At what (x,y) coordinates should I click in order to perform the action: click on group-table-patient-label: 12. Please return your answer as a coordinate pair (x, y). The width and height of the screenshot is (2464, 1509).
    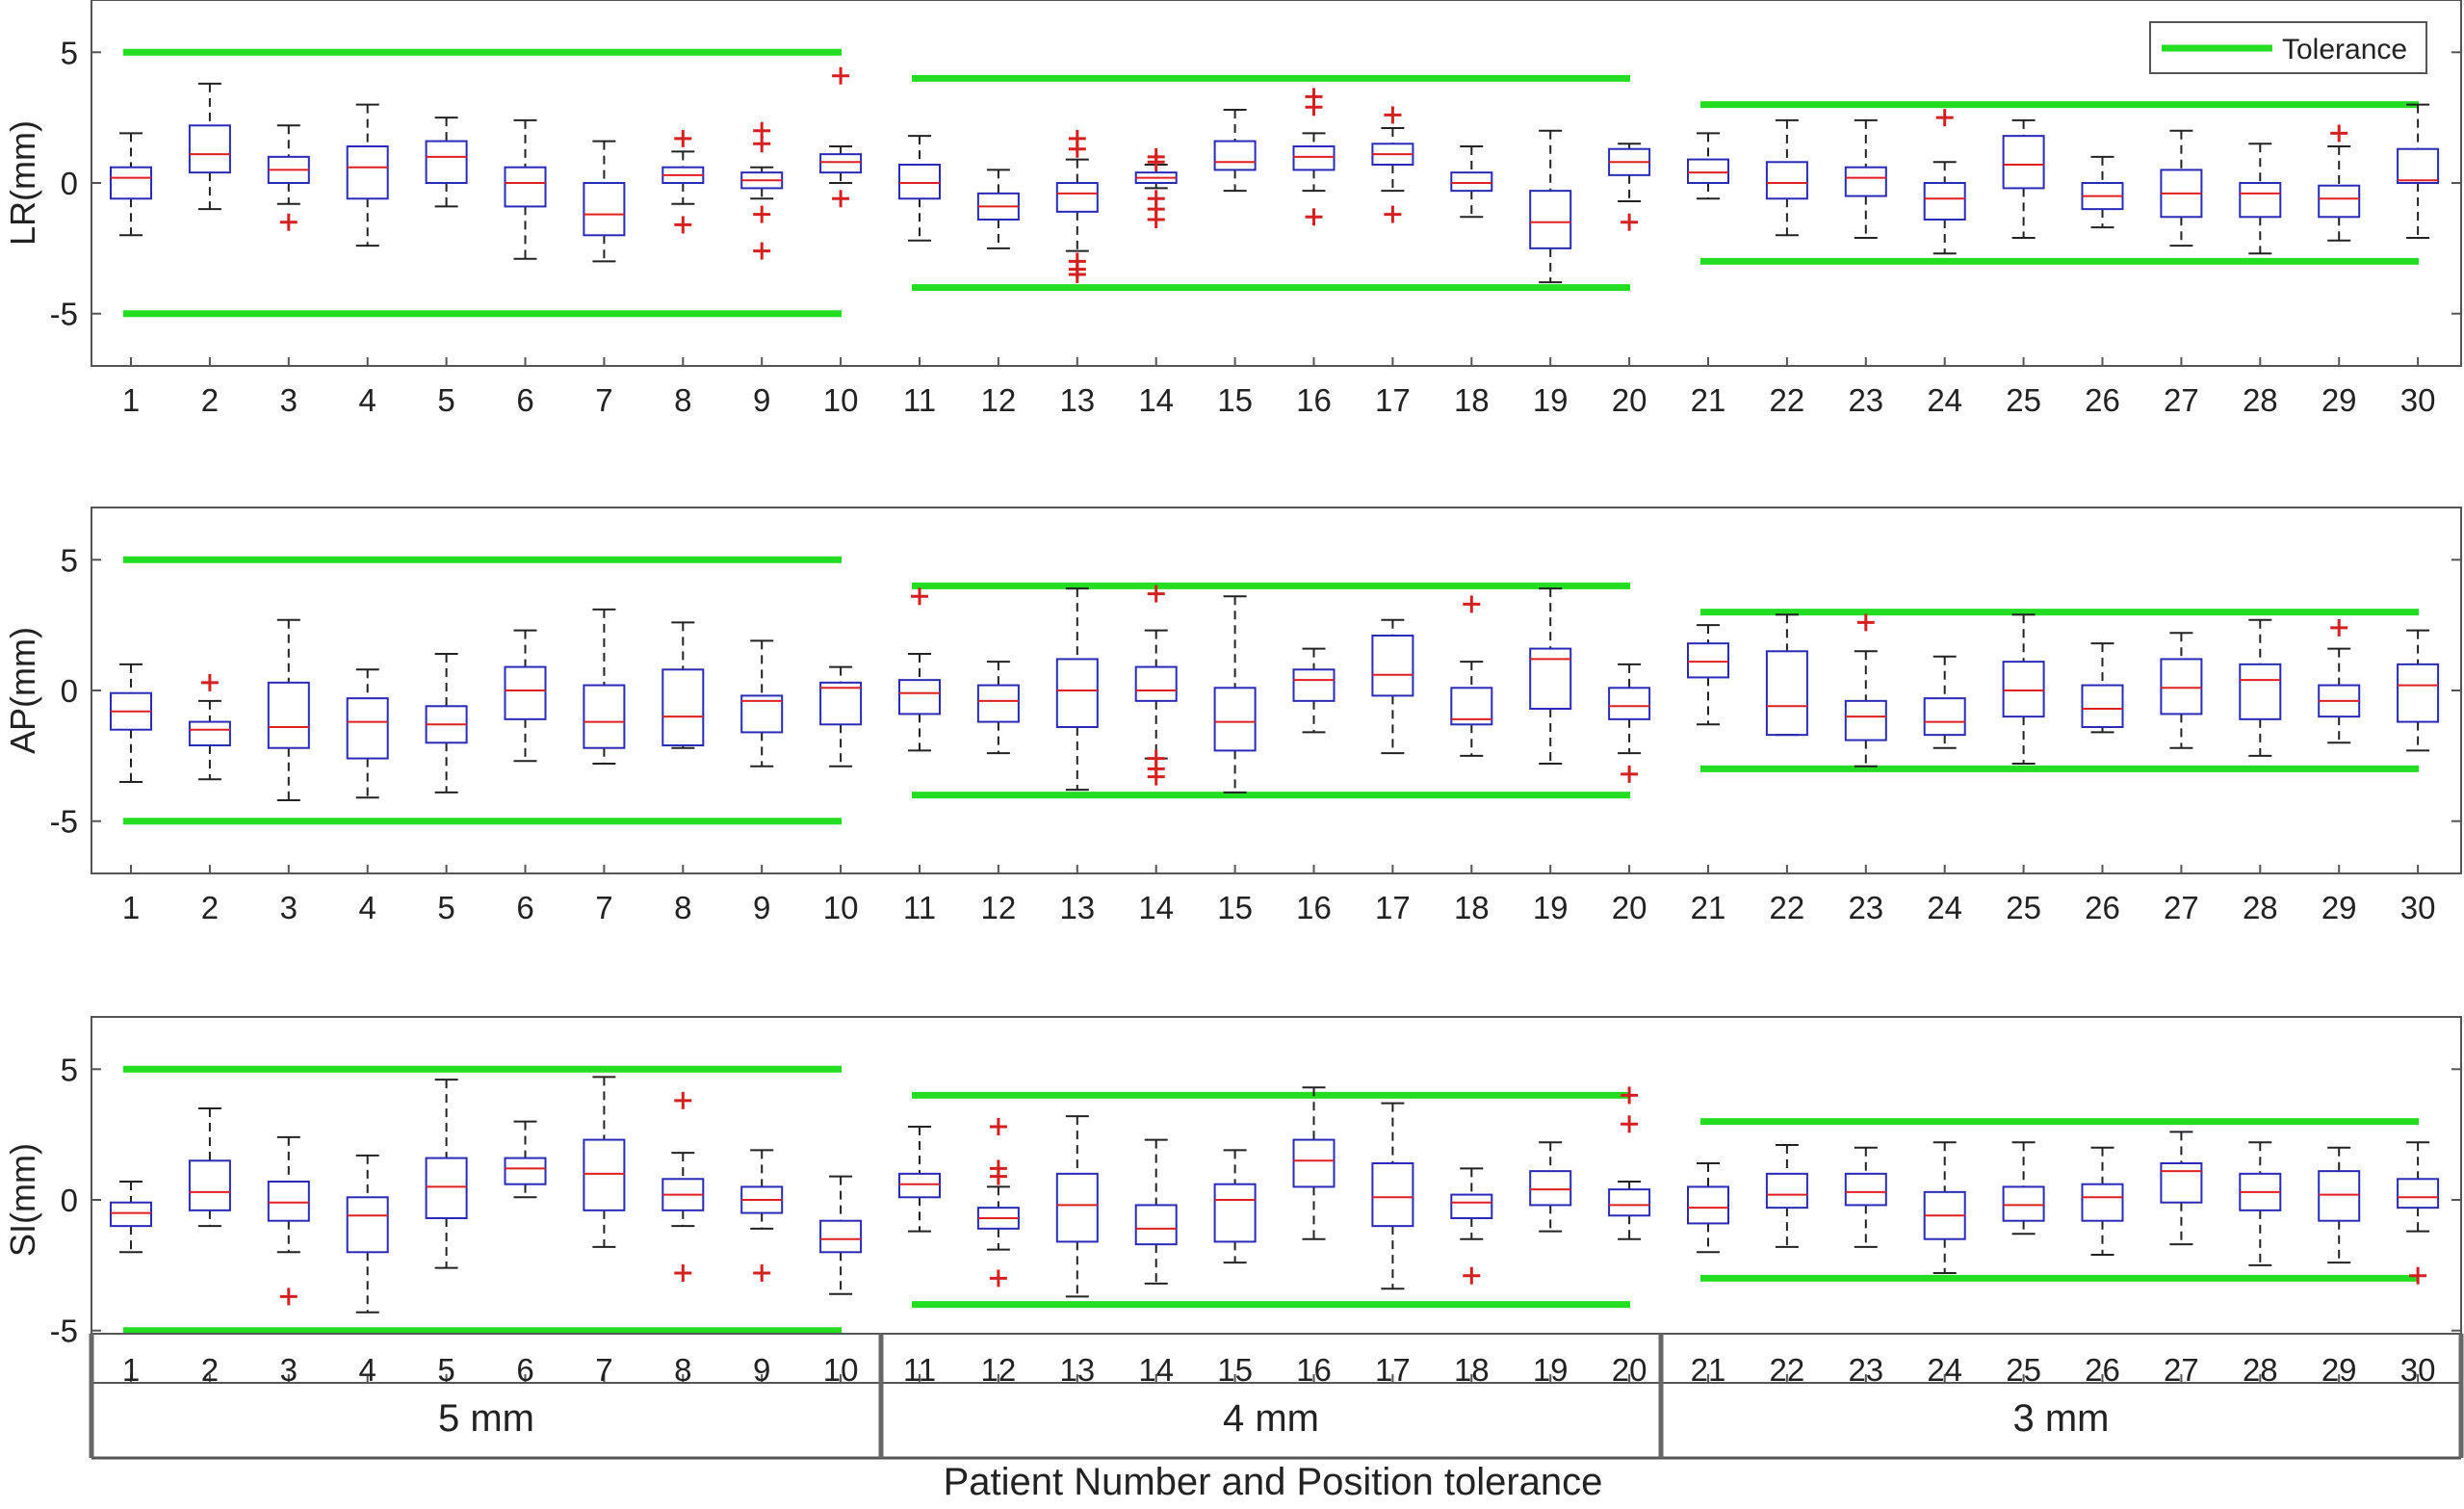
    Looking at the image, I should click on (999, 1370).